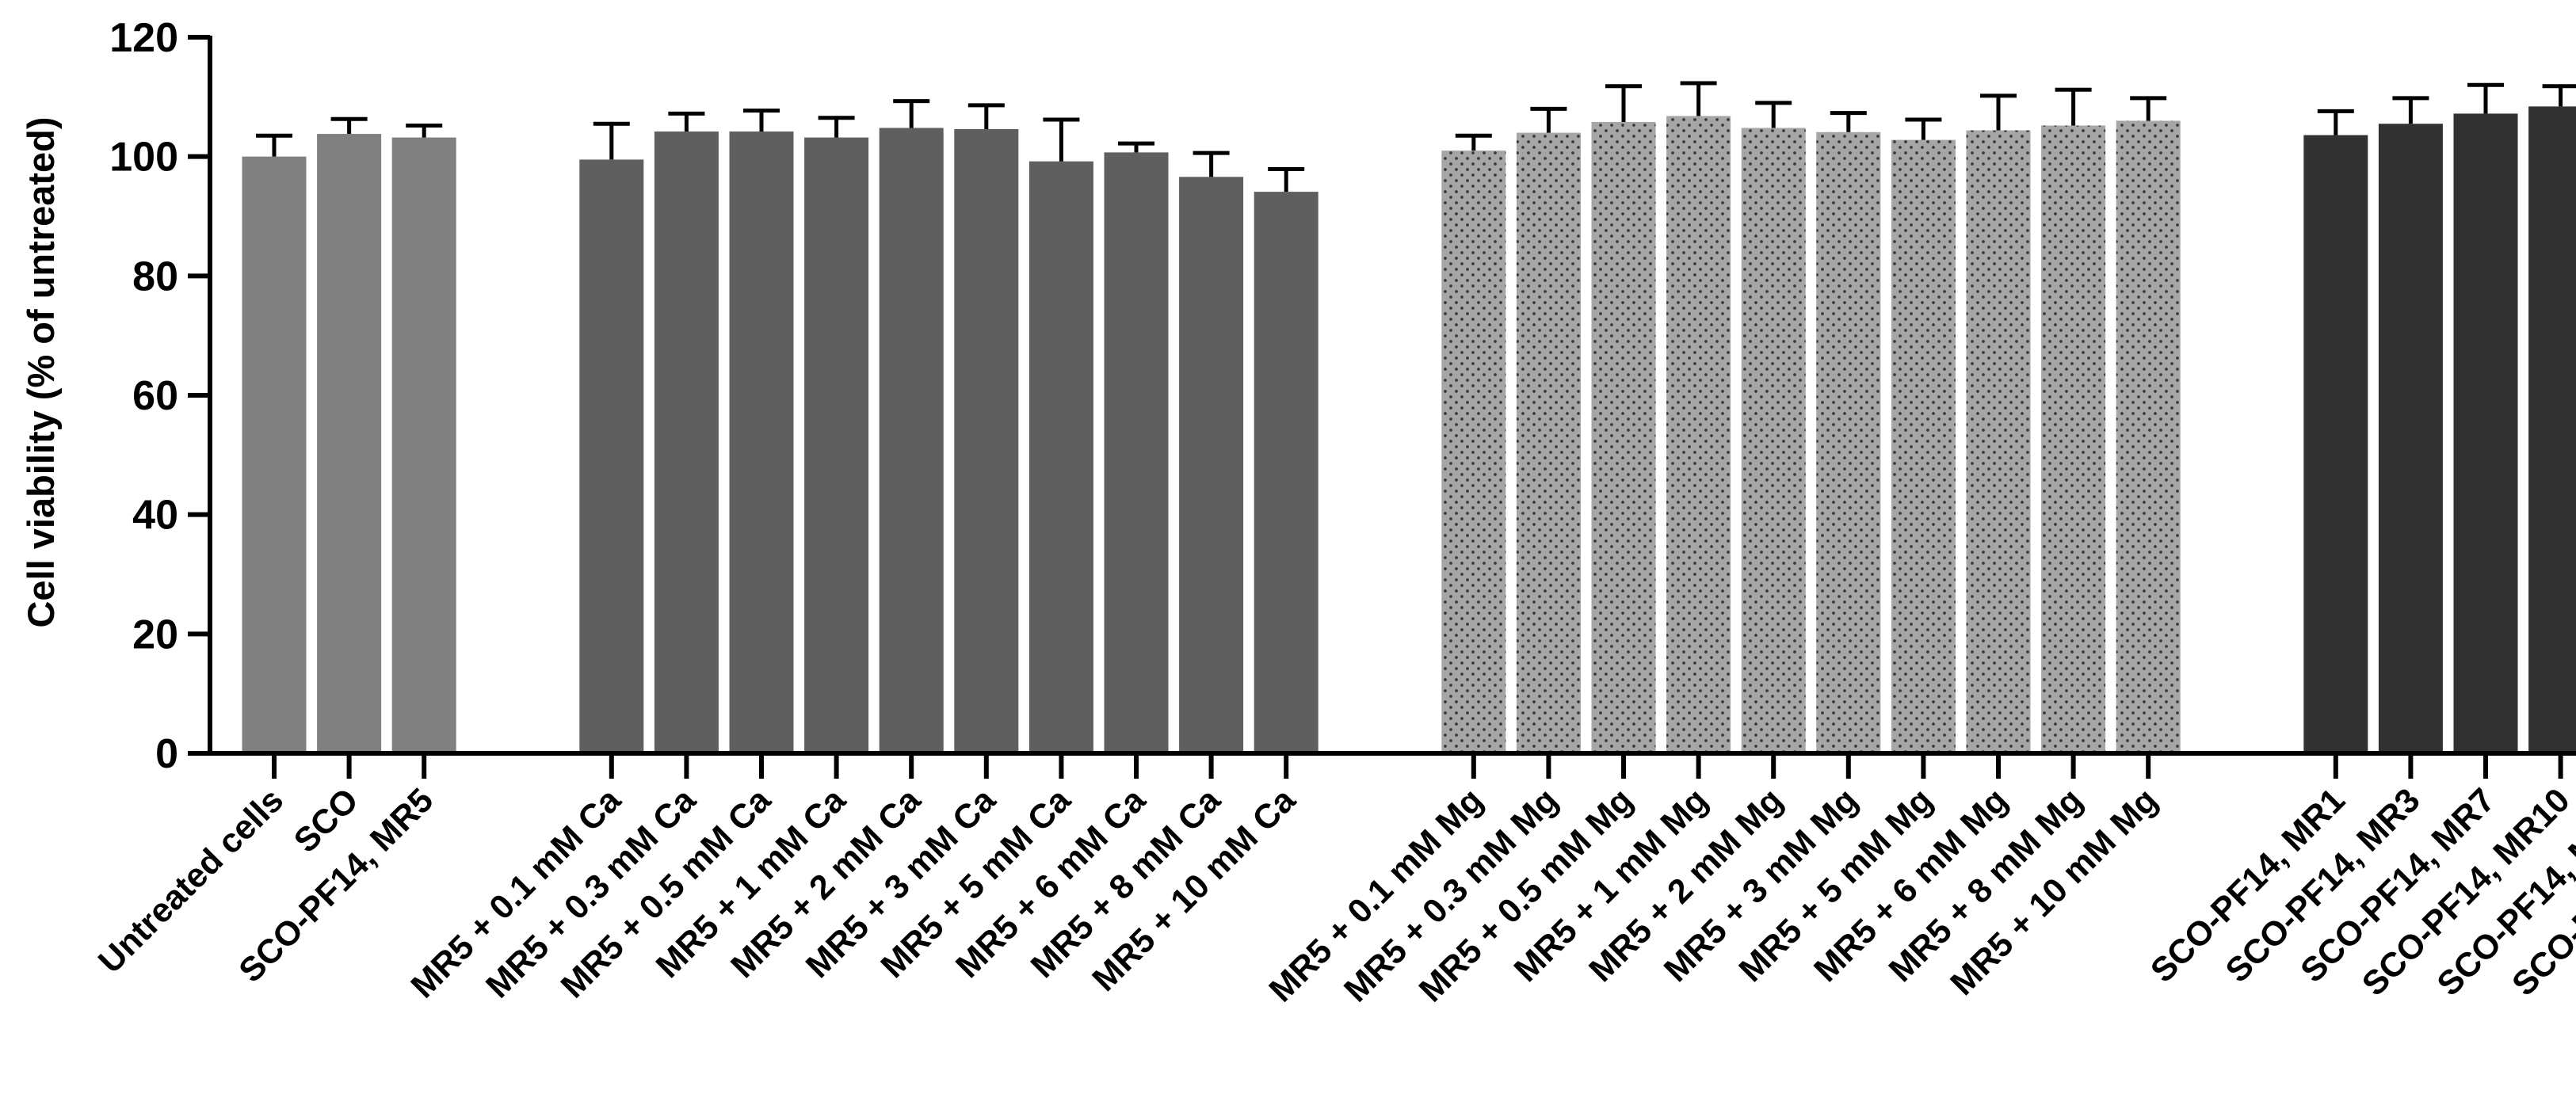 This screenshot has height=1109, width=2576. I want to click on y-tick-label: 0, so click(166, 754).